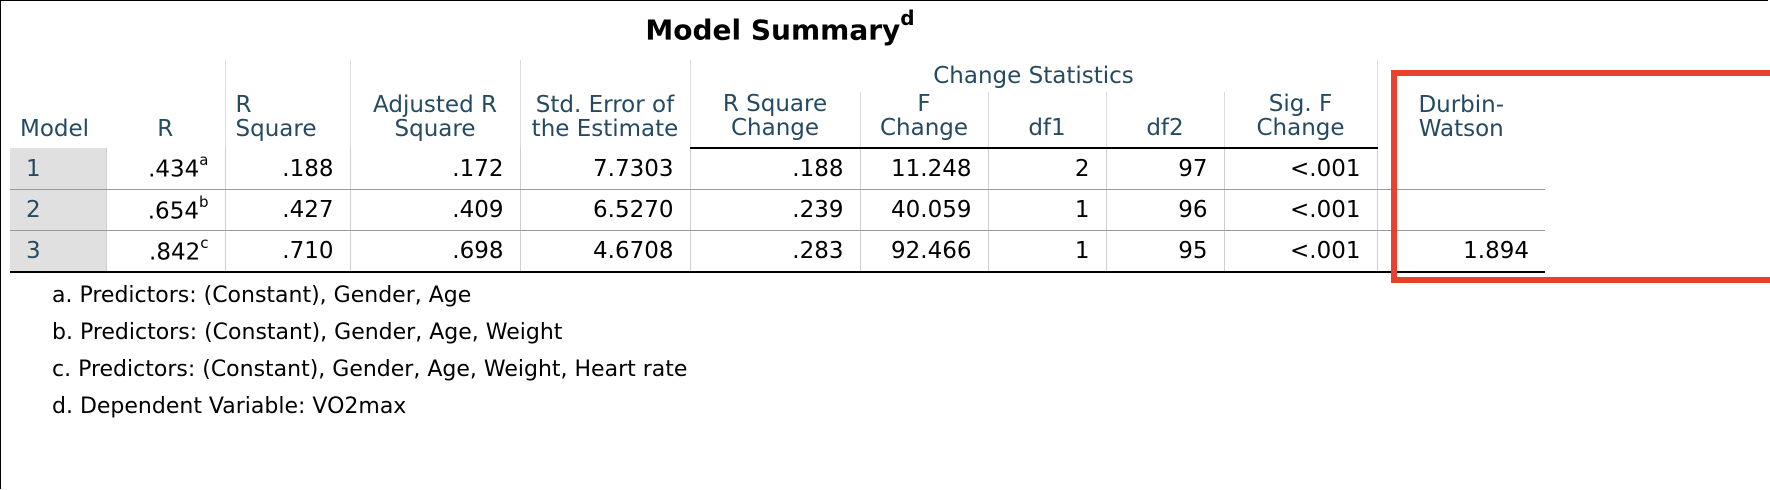 The width and height of the screenshot is (1770, 490). Describe the element at coordinates (287, 251) in the screenshot. I see `cell-r-square: .710` at that location.